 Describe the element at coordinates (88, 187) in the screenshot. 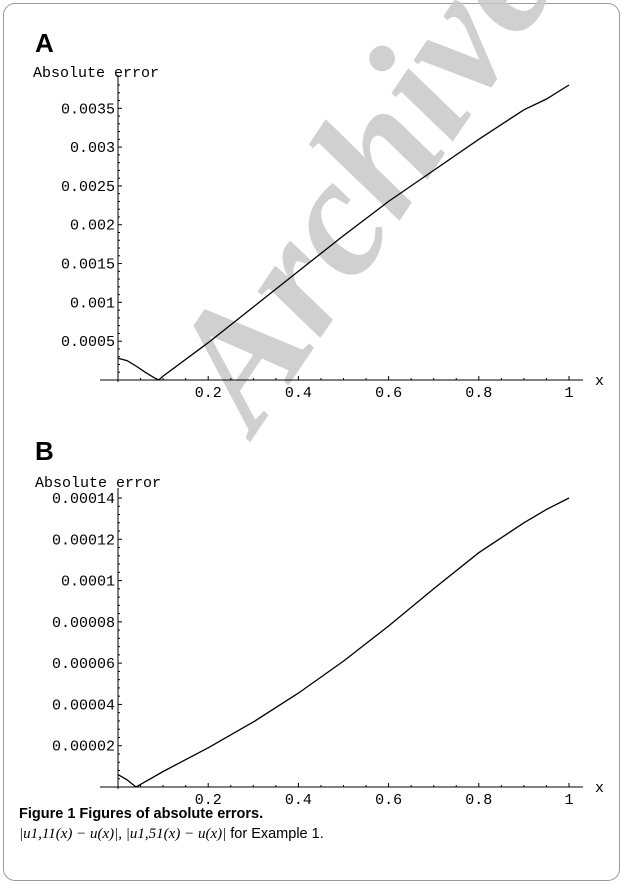

I see `y-tick-label: 0.0025` at that location.